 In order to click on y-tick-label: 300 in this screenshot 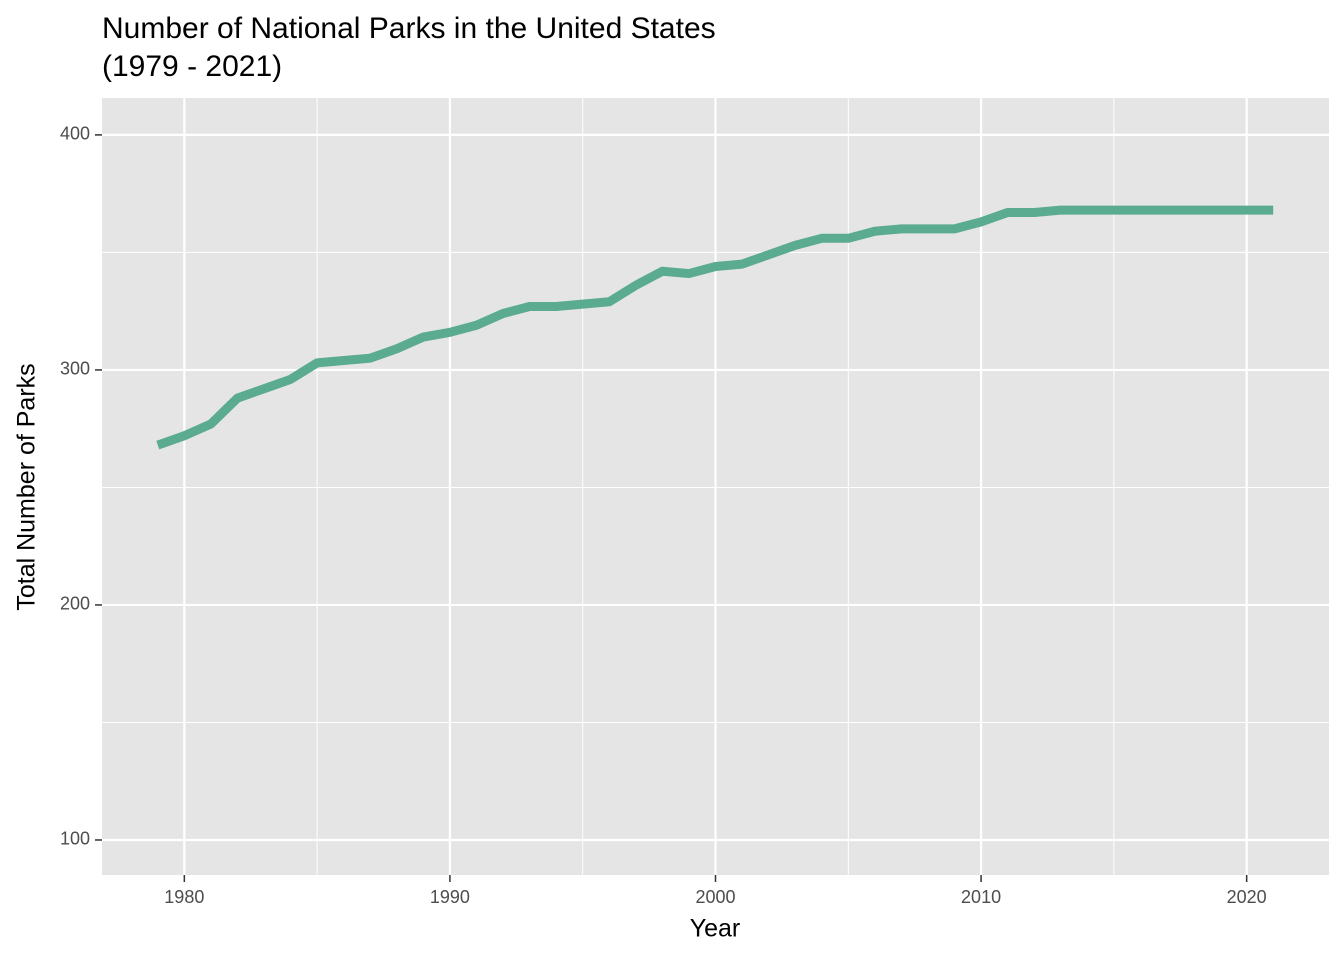, I will do `click(75, 369)`.